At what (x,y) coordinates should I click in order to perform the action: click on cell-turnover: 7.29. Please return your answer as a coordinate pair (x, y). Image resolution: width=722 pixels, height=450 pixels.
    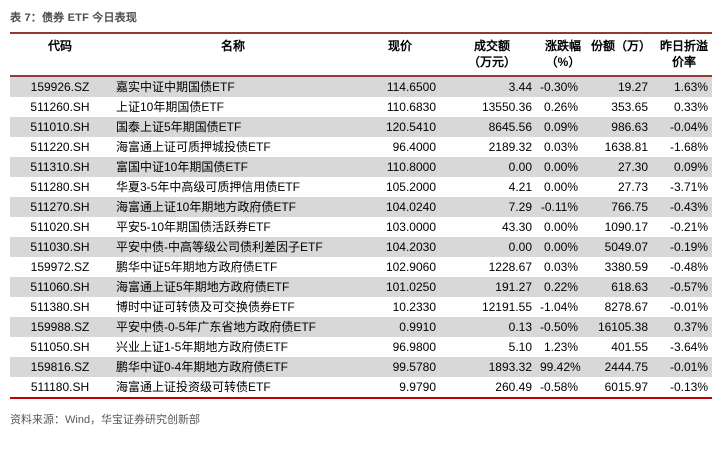
    Looking at the image, I should click on (492, 207).